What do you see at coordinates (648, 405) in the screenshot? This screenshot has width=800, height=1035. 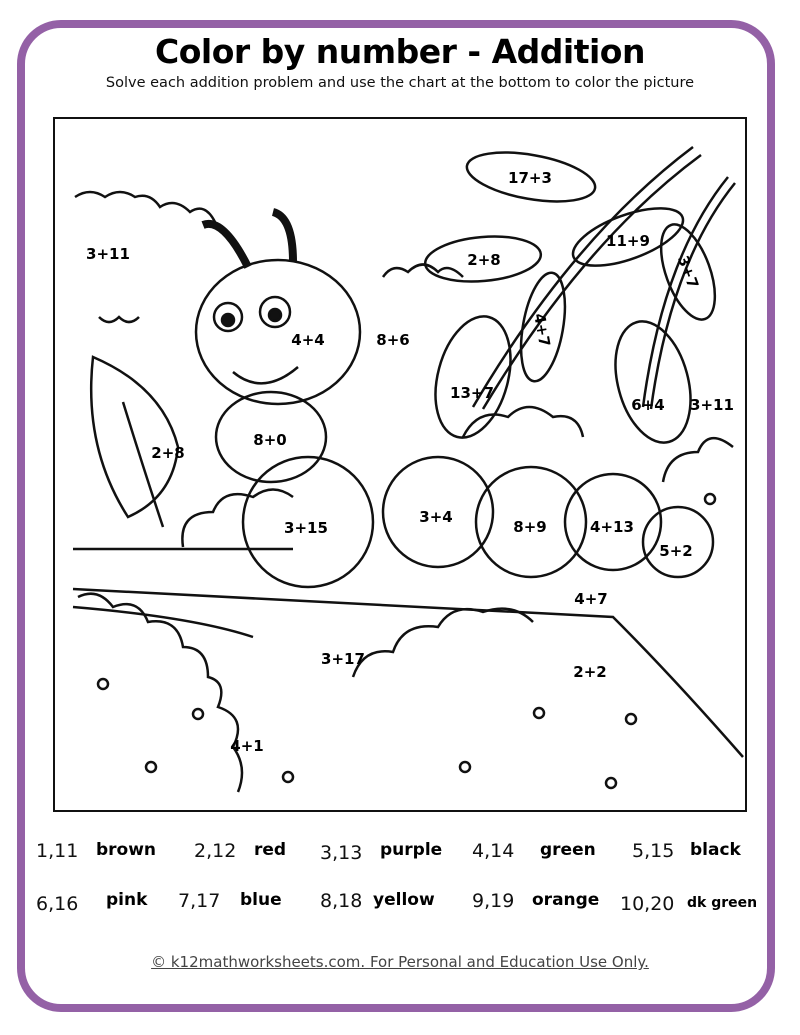 I see `problem-label: 6+4` at bounding box center [648, 405].